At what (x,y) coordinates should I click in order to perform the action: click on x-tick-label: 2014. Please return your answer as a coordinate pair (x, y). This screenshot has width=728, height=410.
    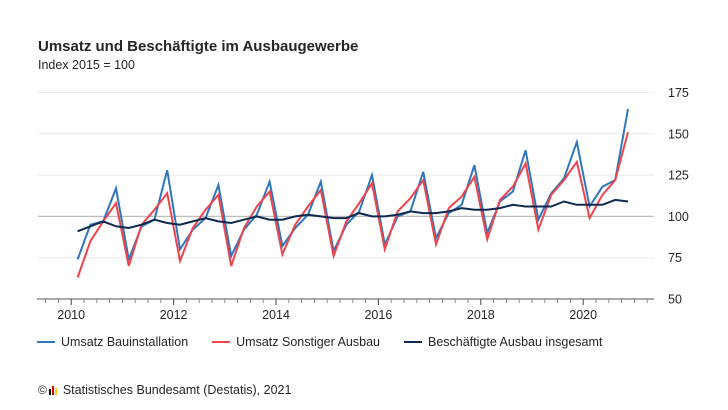
    Looking at the image, I should click on (276, 315).